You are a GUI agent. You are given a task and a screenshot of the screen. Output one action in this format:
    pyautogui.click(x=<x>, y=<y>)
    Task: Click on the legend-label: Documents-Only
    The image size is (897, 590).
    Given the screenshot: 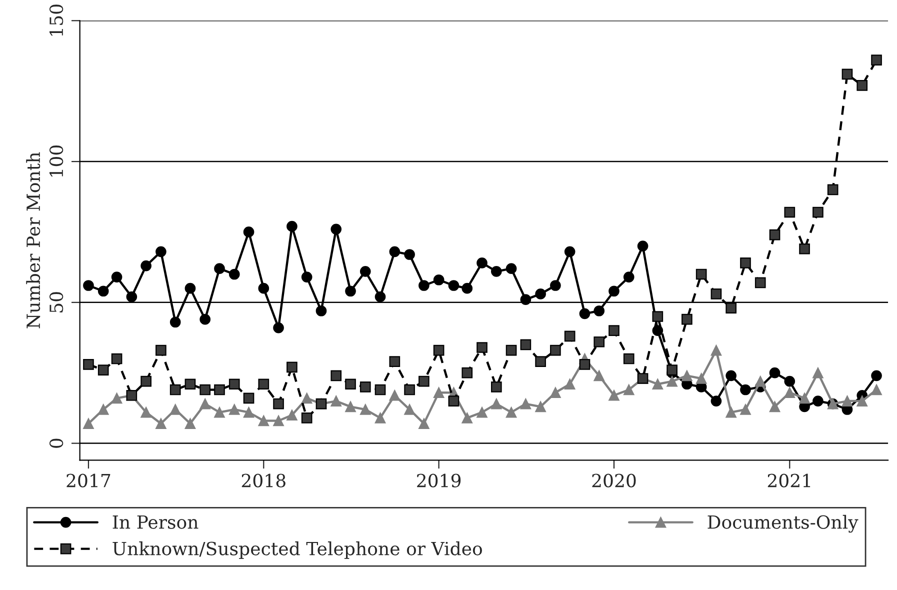 What is the action you would take?
    pyautogui.click(x=783, y=523)
    